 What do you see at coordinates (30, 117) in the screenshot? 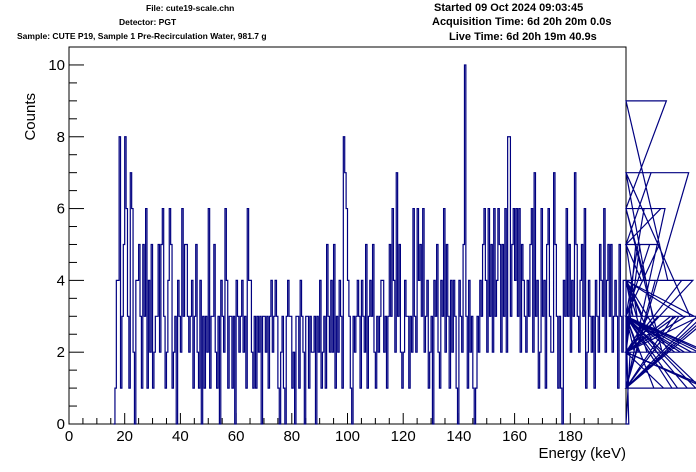
I see `y-axis-title: Counts` at bounding box center [30, 117].